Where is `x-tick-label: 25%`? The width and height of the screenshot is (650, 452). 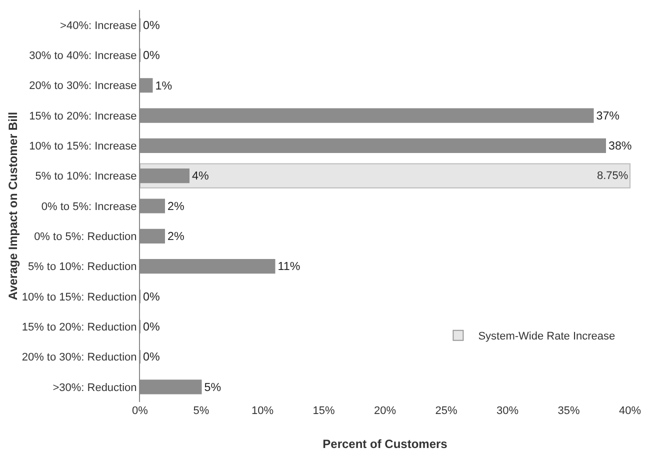
x-tick-label: 25% is located at coordinates (446, 411).